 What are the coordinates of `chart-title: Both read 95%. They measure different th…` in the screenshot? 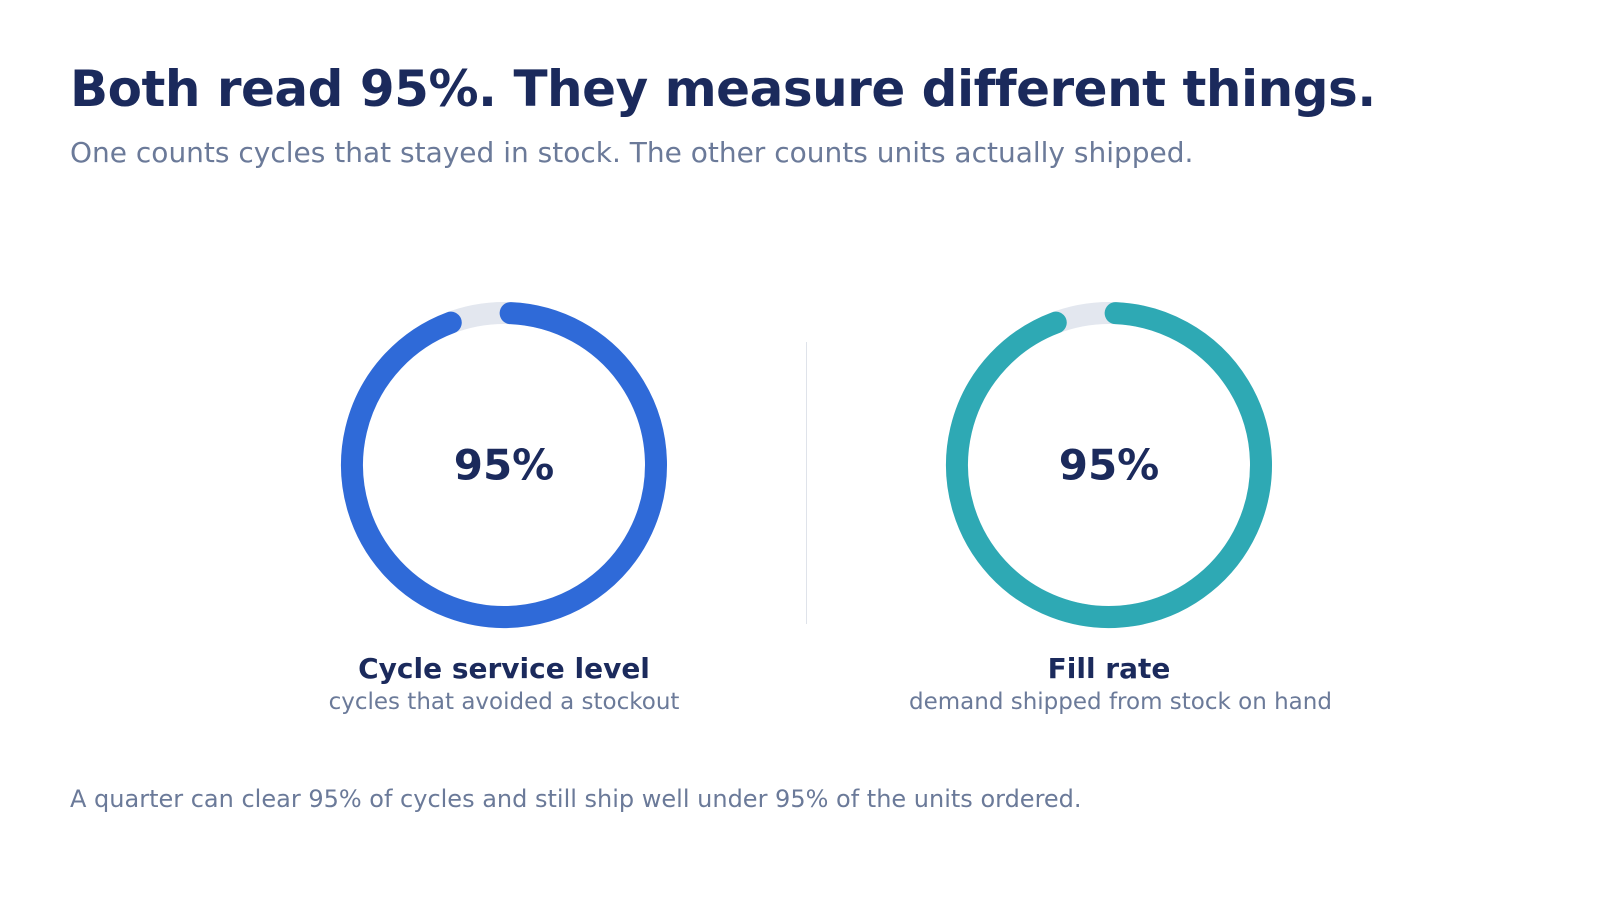 It's located at (723, 89).